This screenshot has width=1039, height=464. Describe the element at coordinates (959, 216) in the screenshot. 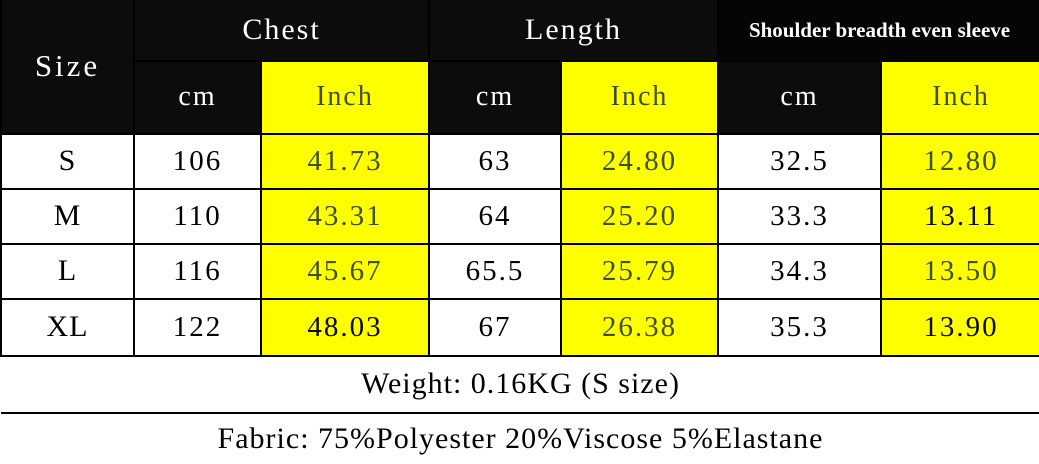

I see `cell-m-shoulder-inch: 13.11` at that location.